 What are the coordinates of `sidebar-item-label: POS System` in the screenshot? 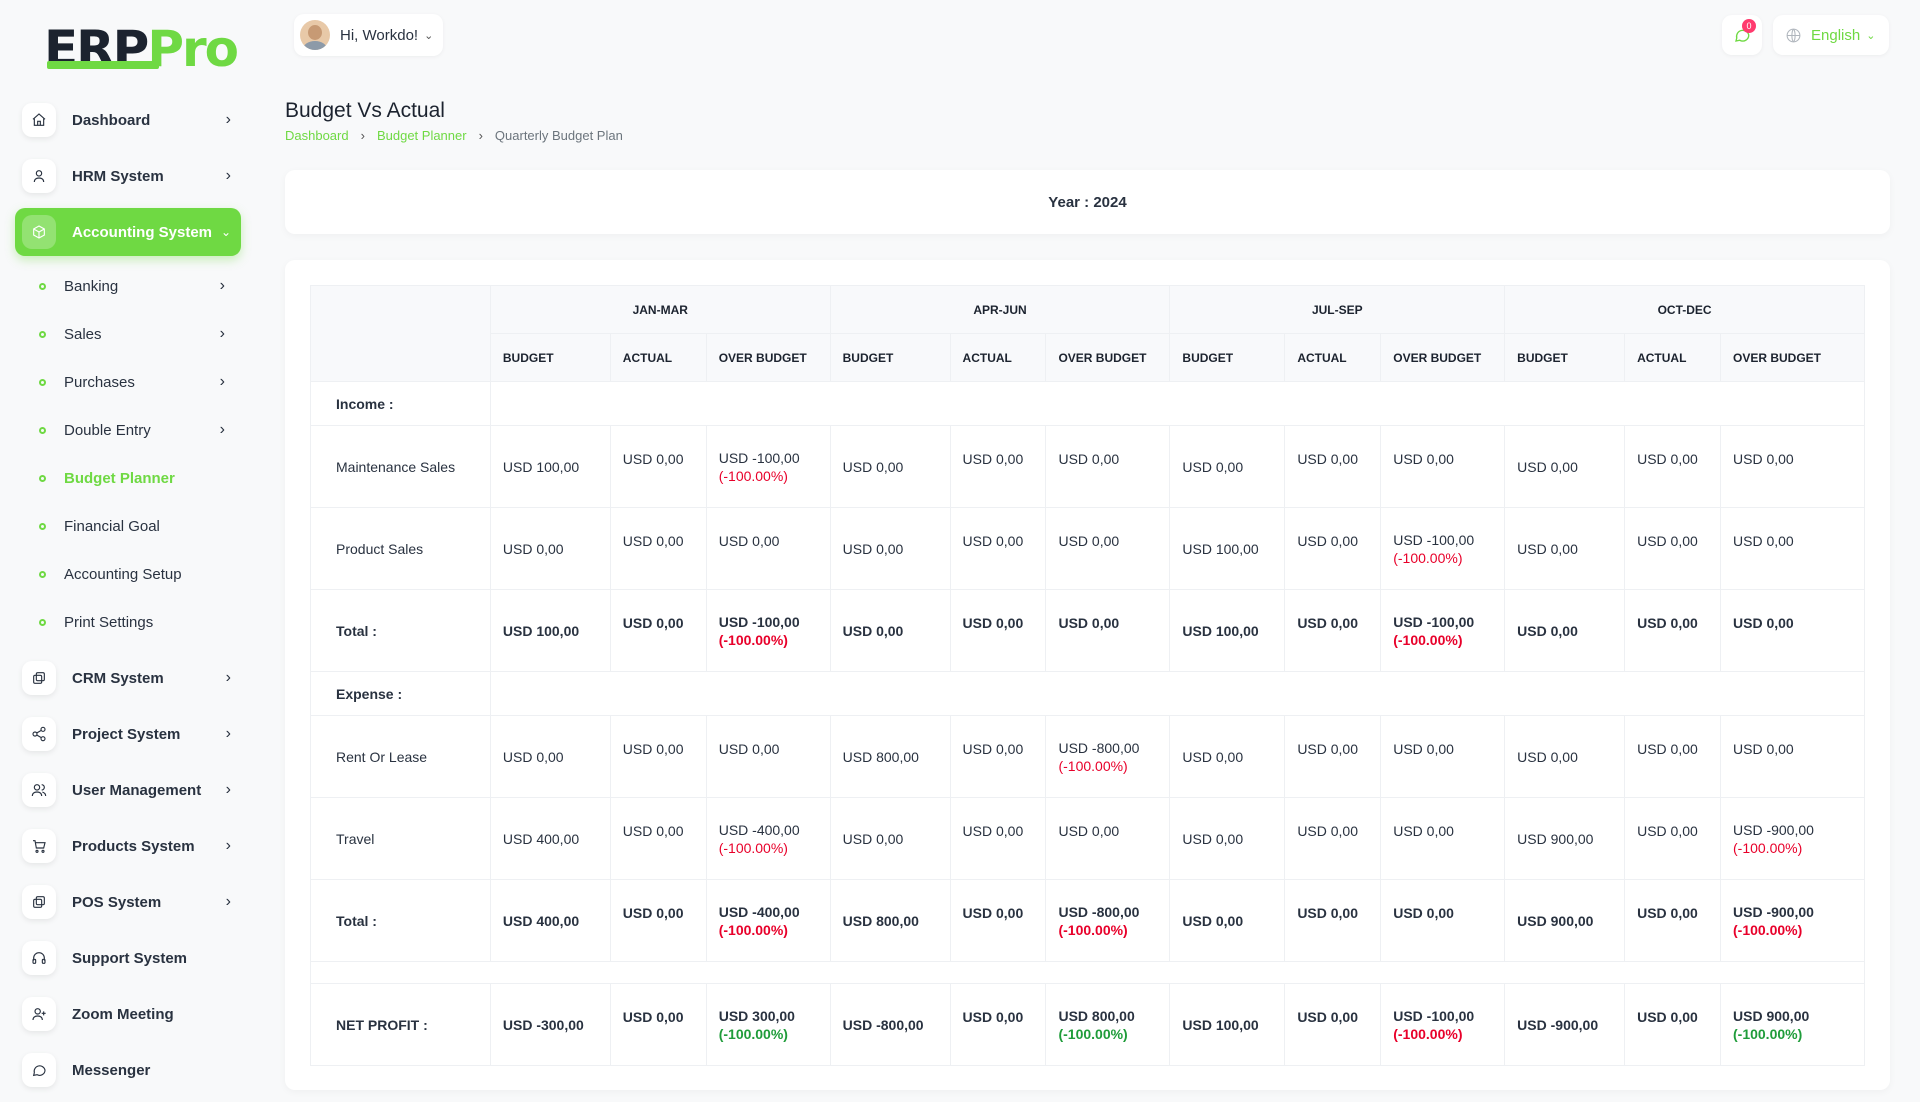 It's located at (117, 902).